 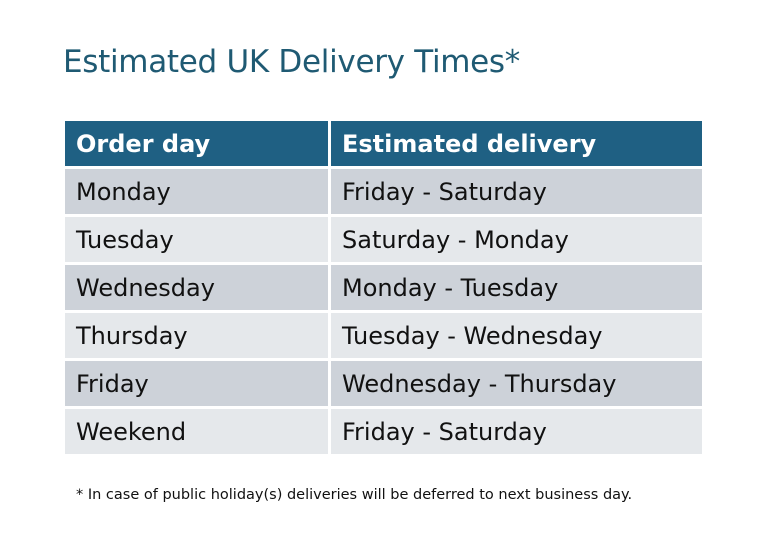 I want to click on order-day-cell: Friday, so click(x=196, y=383).